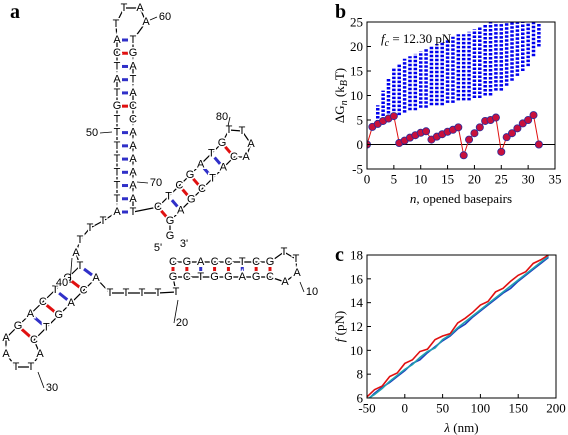 The height and width of the screenshot is (435, 568). Describe the element at coordinates (518, 408) in the screenshot. I see `x-tick-label: 150` at that location.